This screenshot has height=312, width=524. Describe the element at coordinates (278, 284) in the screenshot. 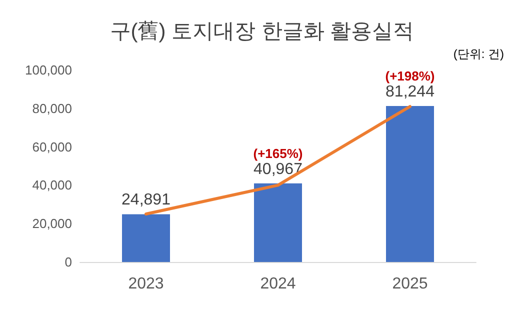

I see `x-tick-label: 2024` at that location.